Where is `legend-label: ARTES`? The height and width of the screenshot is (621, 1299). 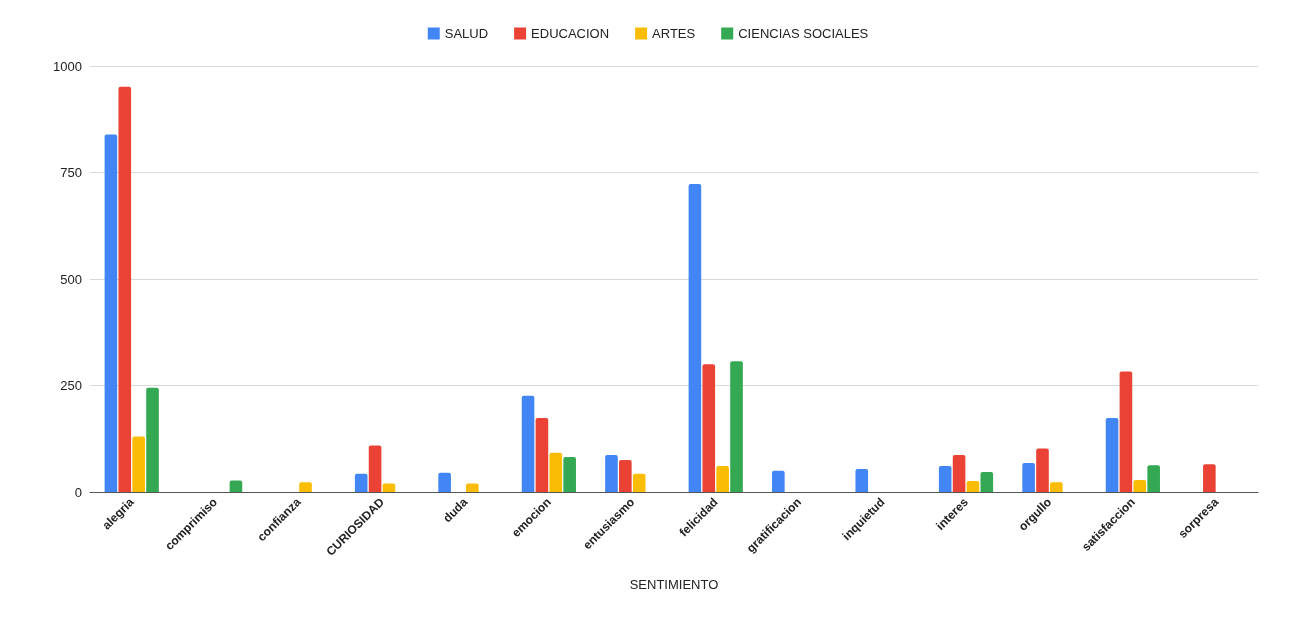
legend-label: ARTES is located at coordinates (674, 33).